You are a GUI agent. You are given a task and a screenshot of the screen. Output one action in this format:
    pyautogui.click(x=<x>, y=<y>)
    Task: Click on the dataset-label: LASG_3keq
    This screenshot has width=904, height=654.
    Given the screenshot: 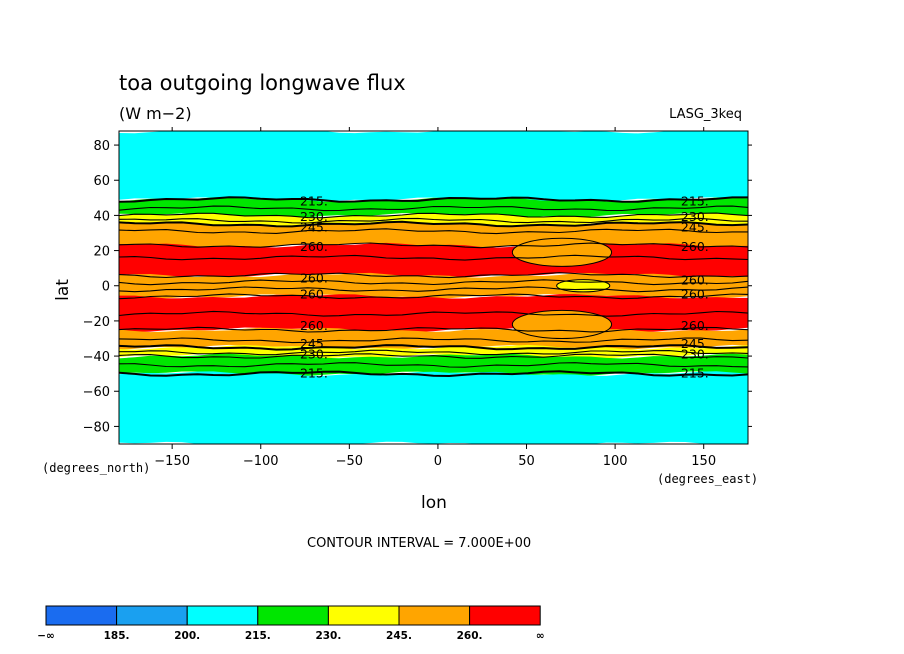 What is the action you would take?
    pyautogui.click(x=705, y=114)
    